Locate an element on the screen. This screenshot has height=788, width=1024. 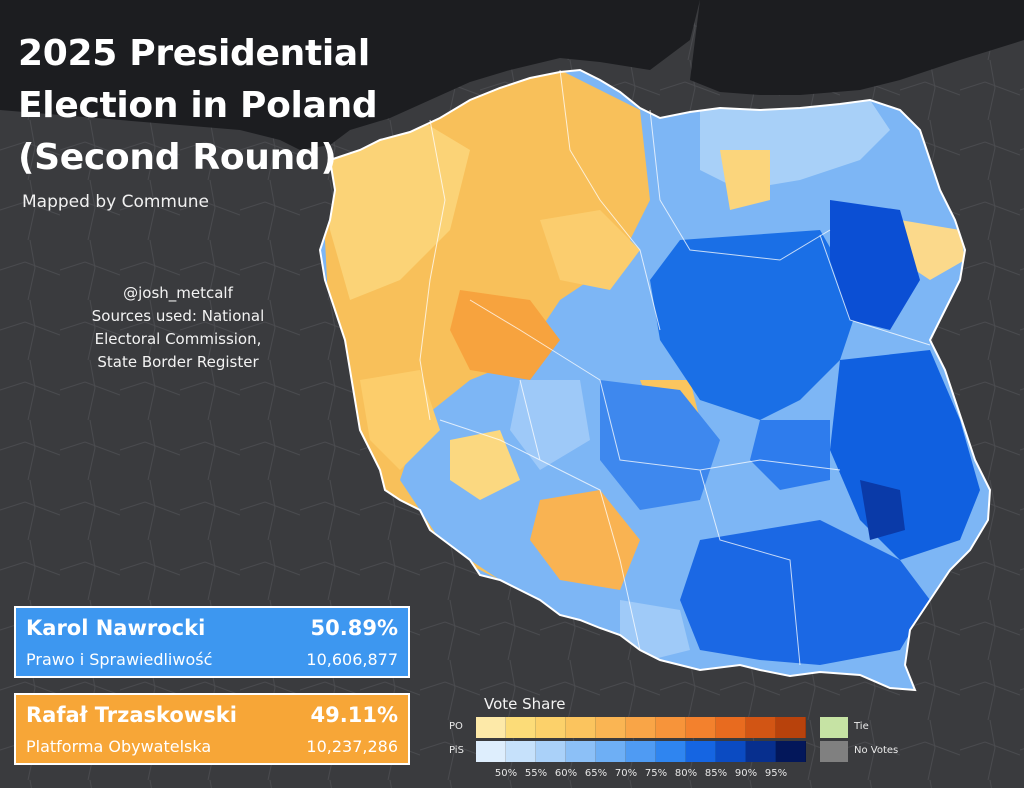
candidate-party: Platforma Obywatelska is located at coordinates (119, 746).